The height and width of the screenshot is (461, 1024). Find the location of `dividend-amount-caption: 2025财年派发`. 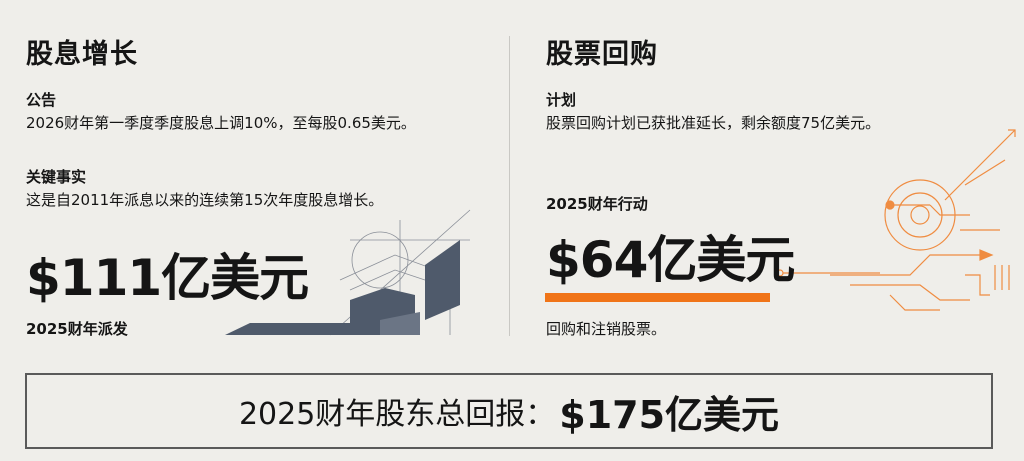

dividend-amount-caption: 2025财年派发 is located at coordinates (77, 329).